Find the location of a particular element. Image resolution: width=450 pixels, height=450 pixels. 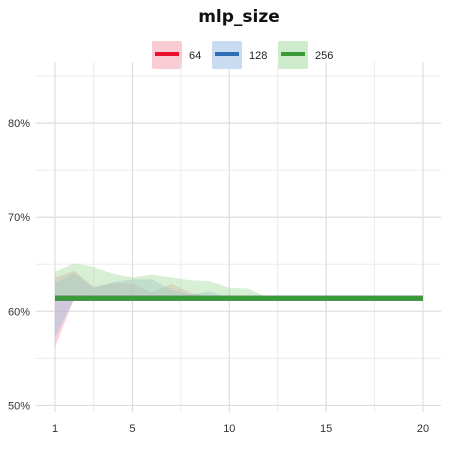

x-tick-label: 15 is located at coordinates (326, 429).